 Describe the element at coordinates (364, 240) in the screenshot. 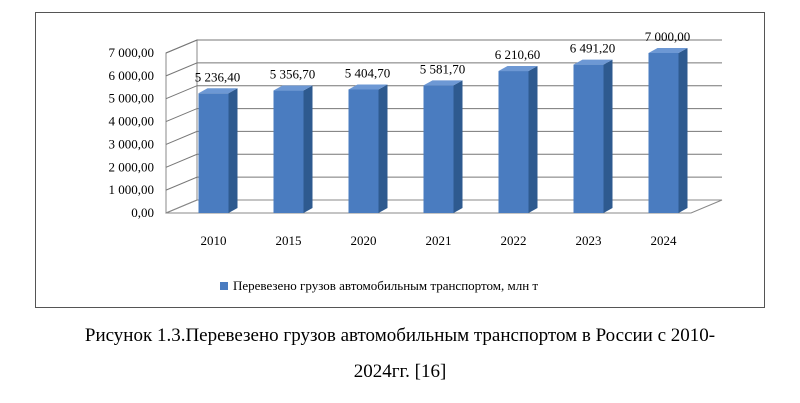

I see `x-tick-label: 2020` at that location.